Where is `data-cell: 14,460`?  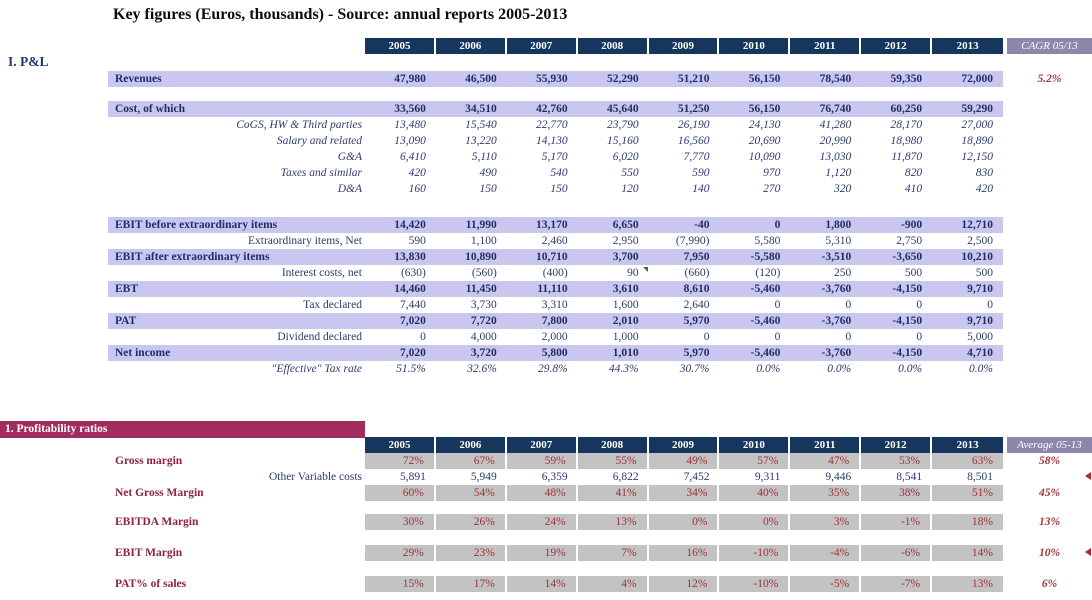
data-cell: 14,460 is located at coordinates (400, 289).